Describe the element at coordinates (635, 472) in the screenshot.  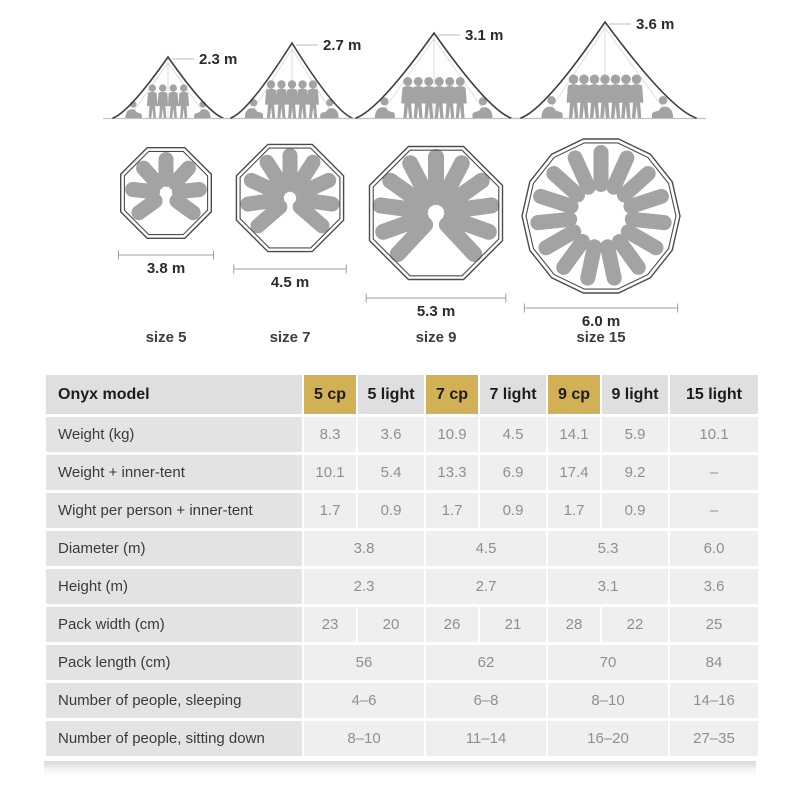
I see `spec-value: 9.2` at that location.